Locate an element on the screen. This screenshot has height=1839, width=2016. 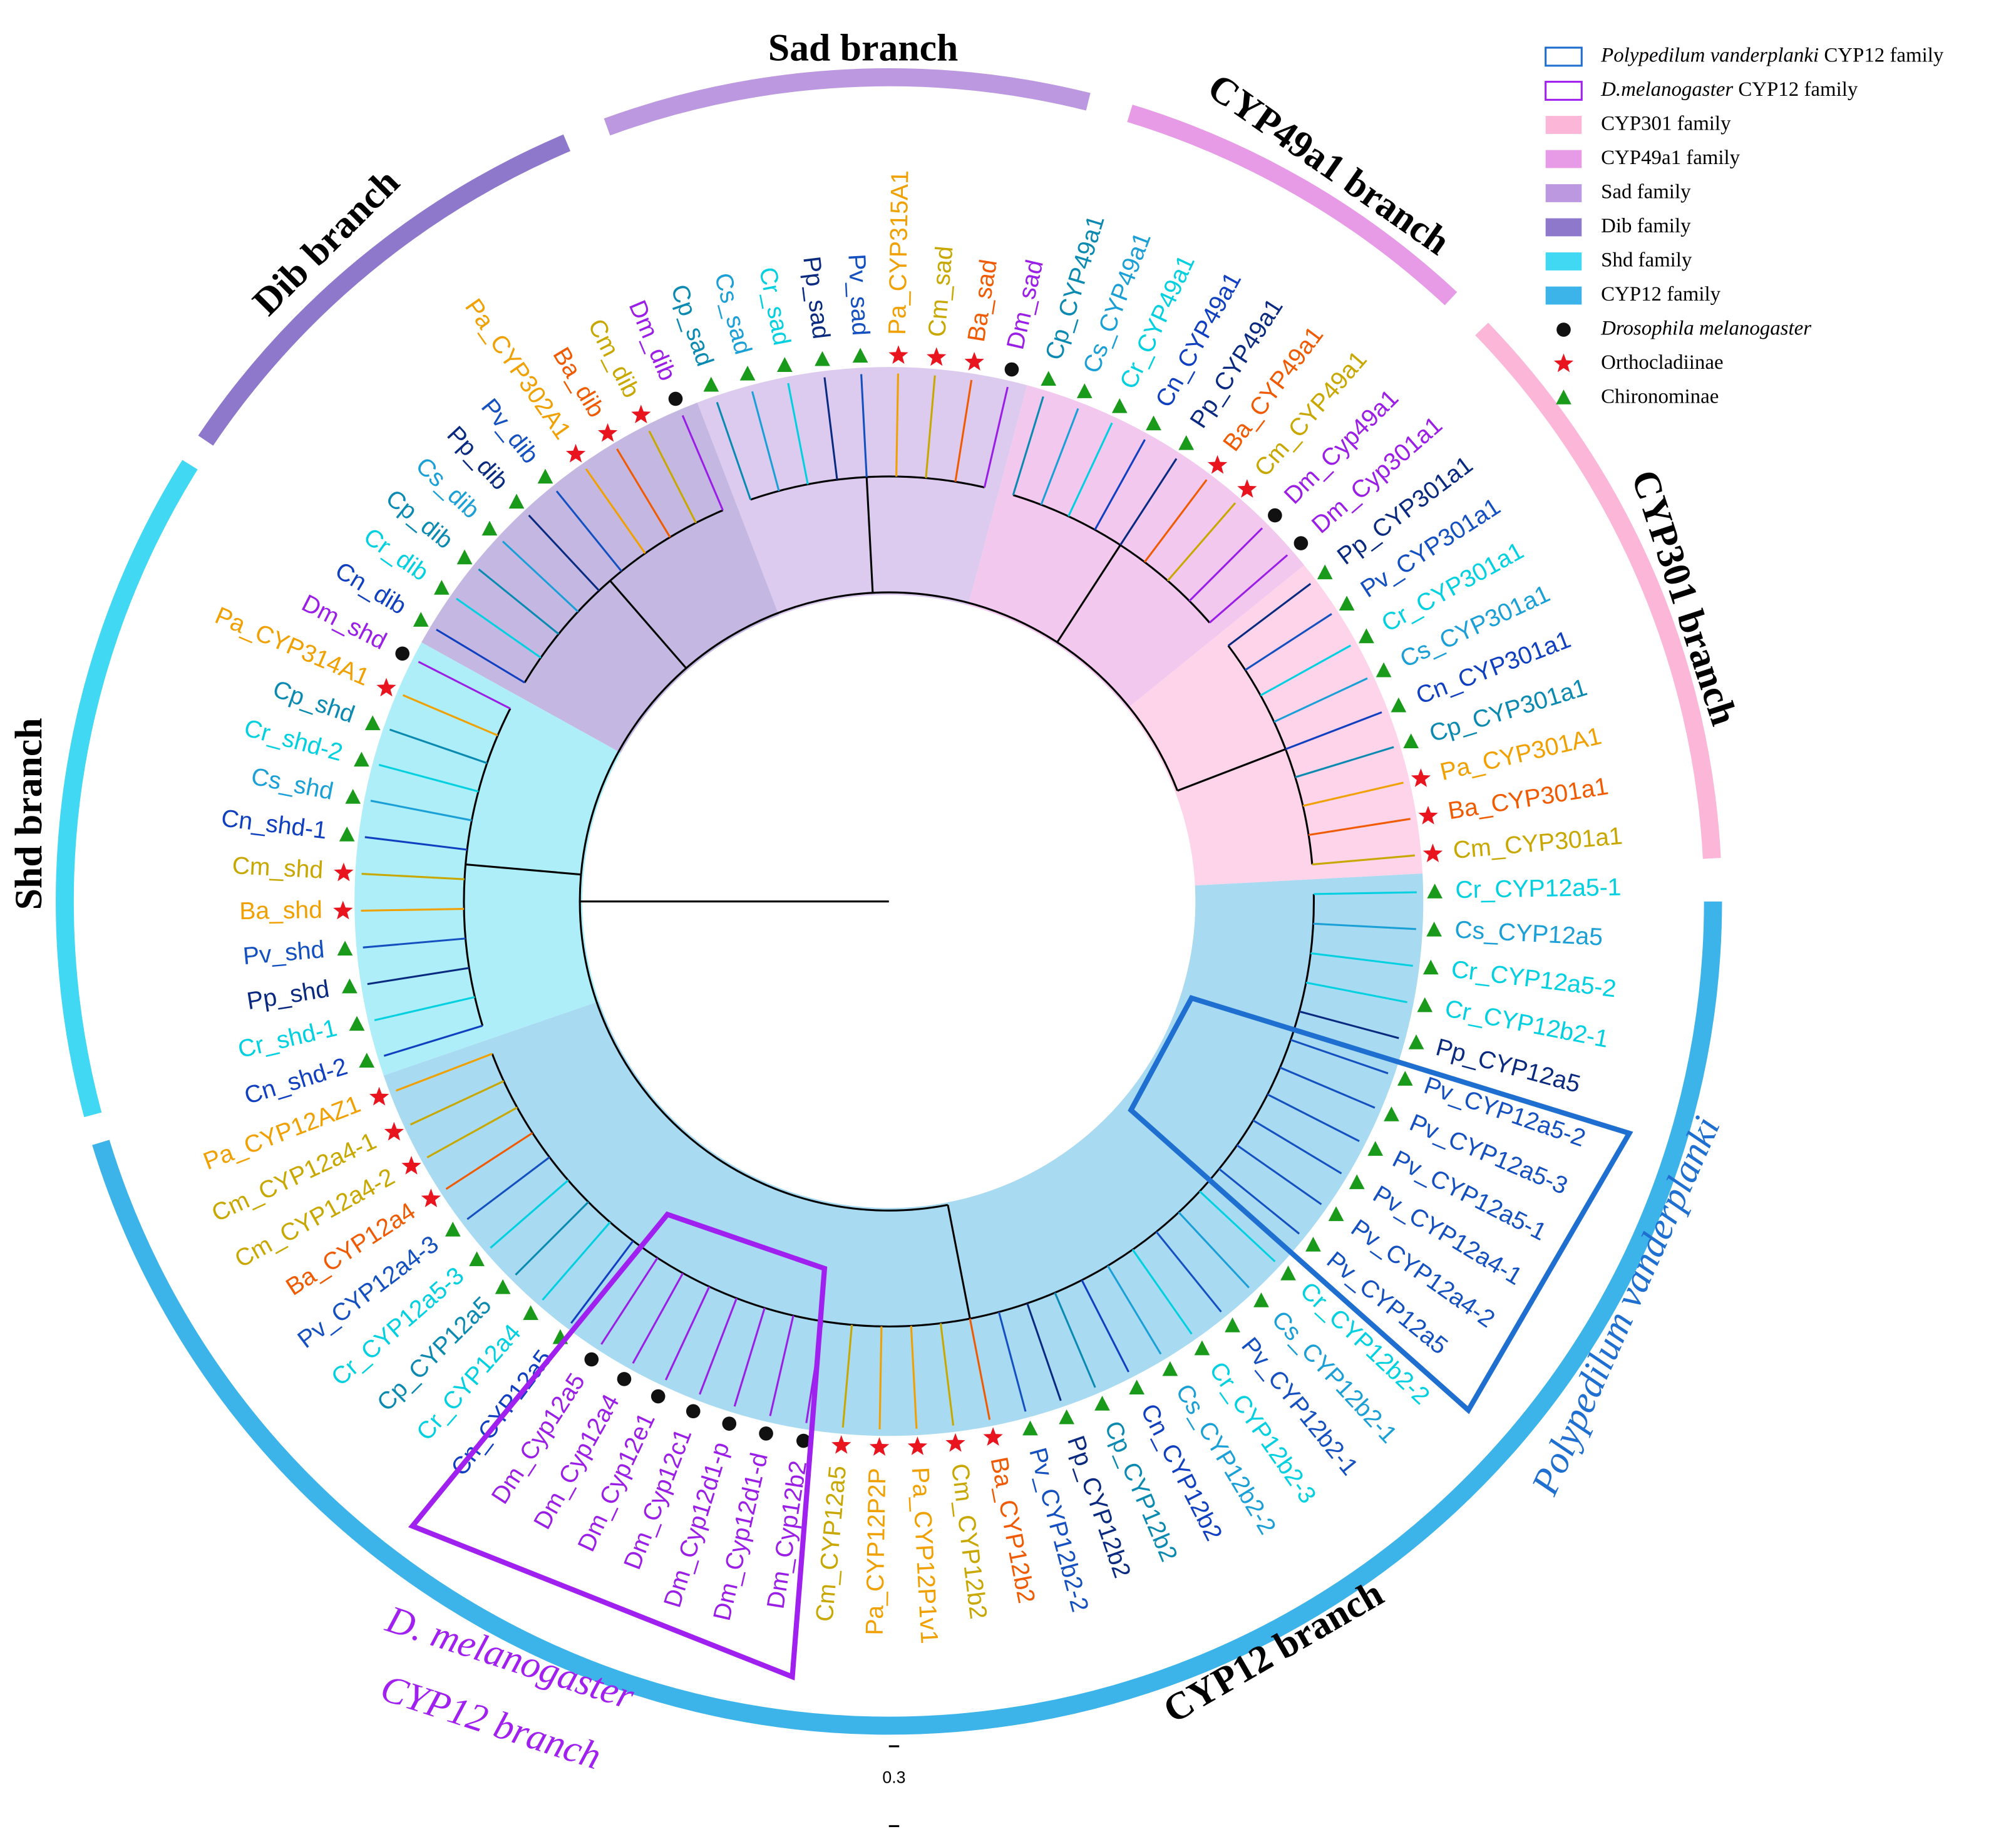
scale-label: 0.3 is located at coordinates (894, 1777).